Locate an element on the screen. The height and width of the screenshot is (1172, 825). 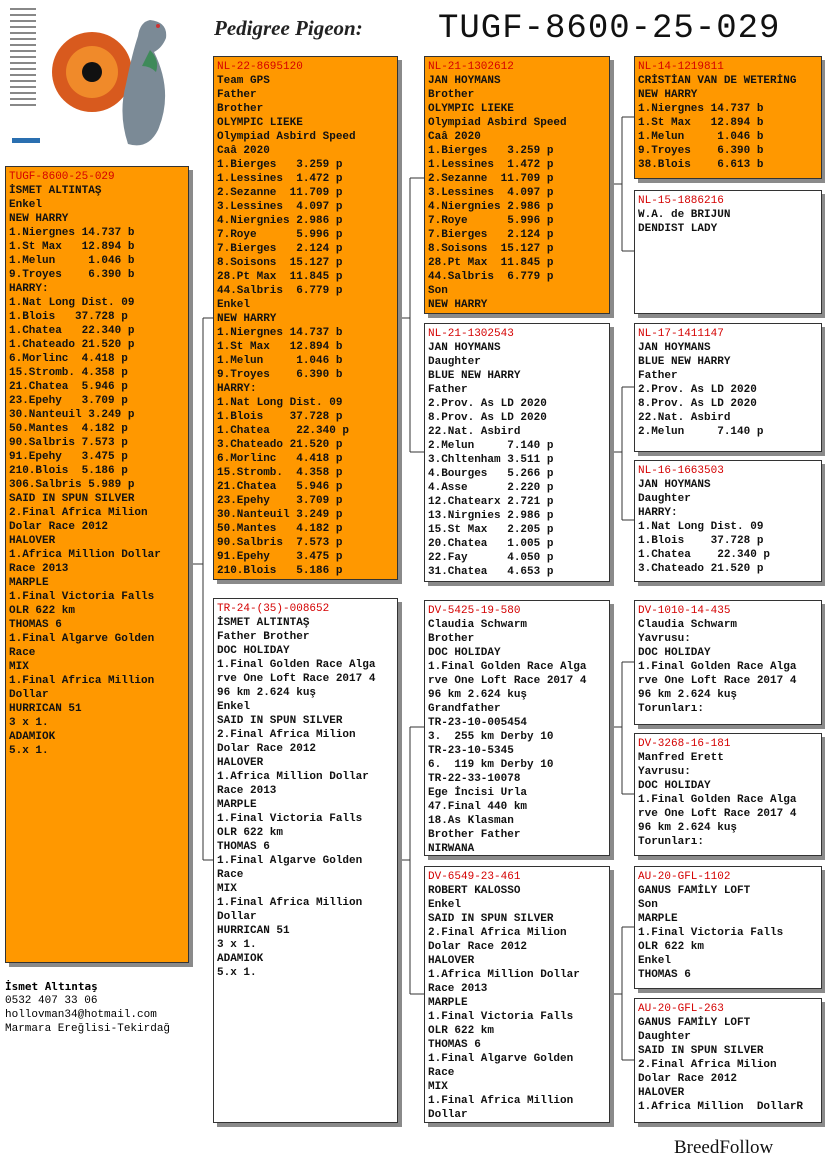
info-line: Olympiad Asbird Speed is located at coordinates (286, 137).